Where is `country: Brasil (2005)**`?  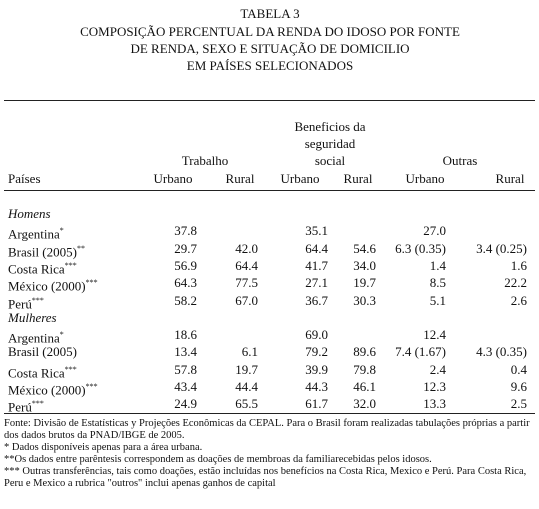
country: Brasil (2005)** is located at coordinates (46, 250).